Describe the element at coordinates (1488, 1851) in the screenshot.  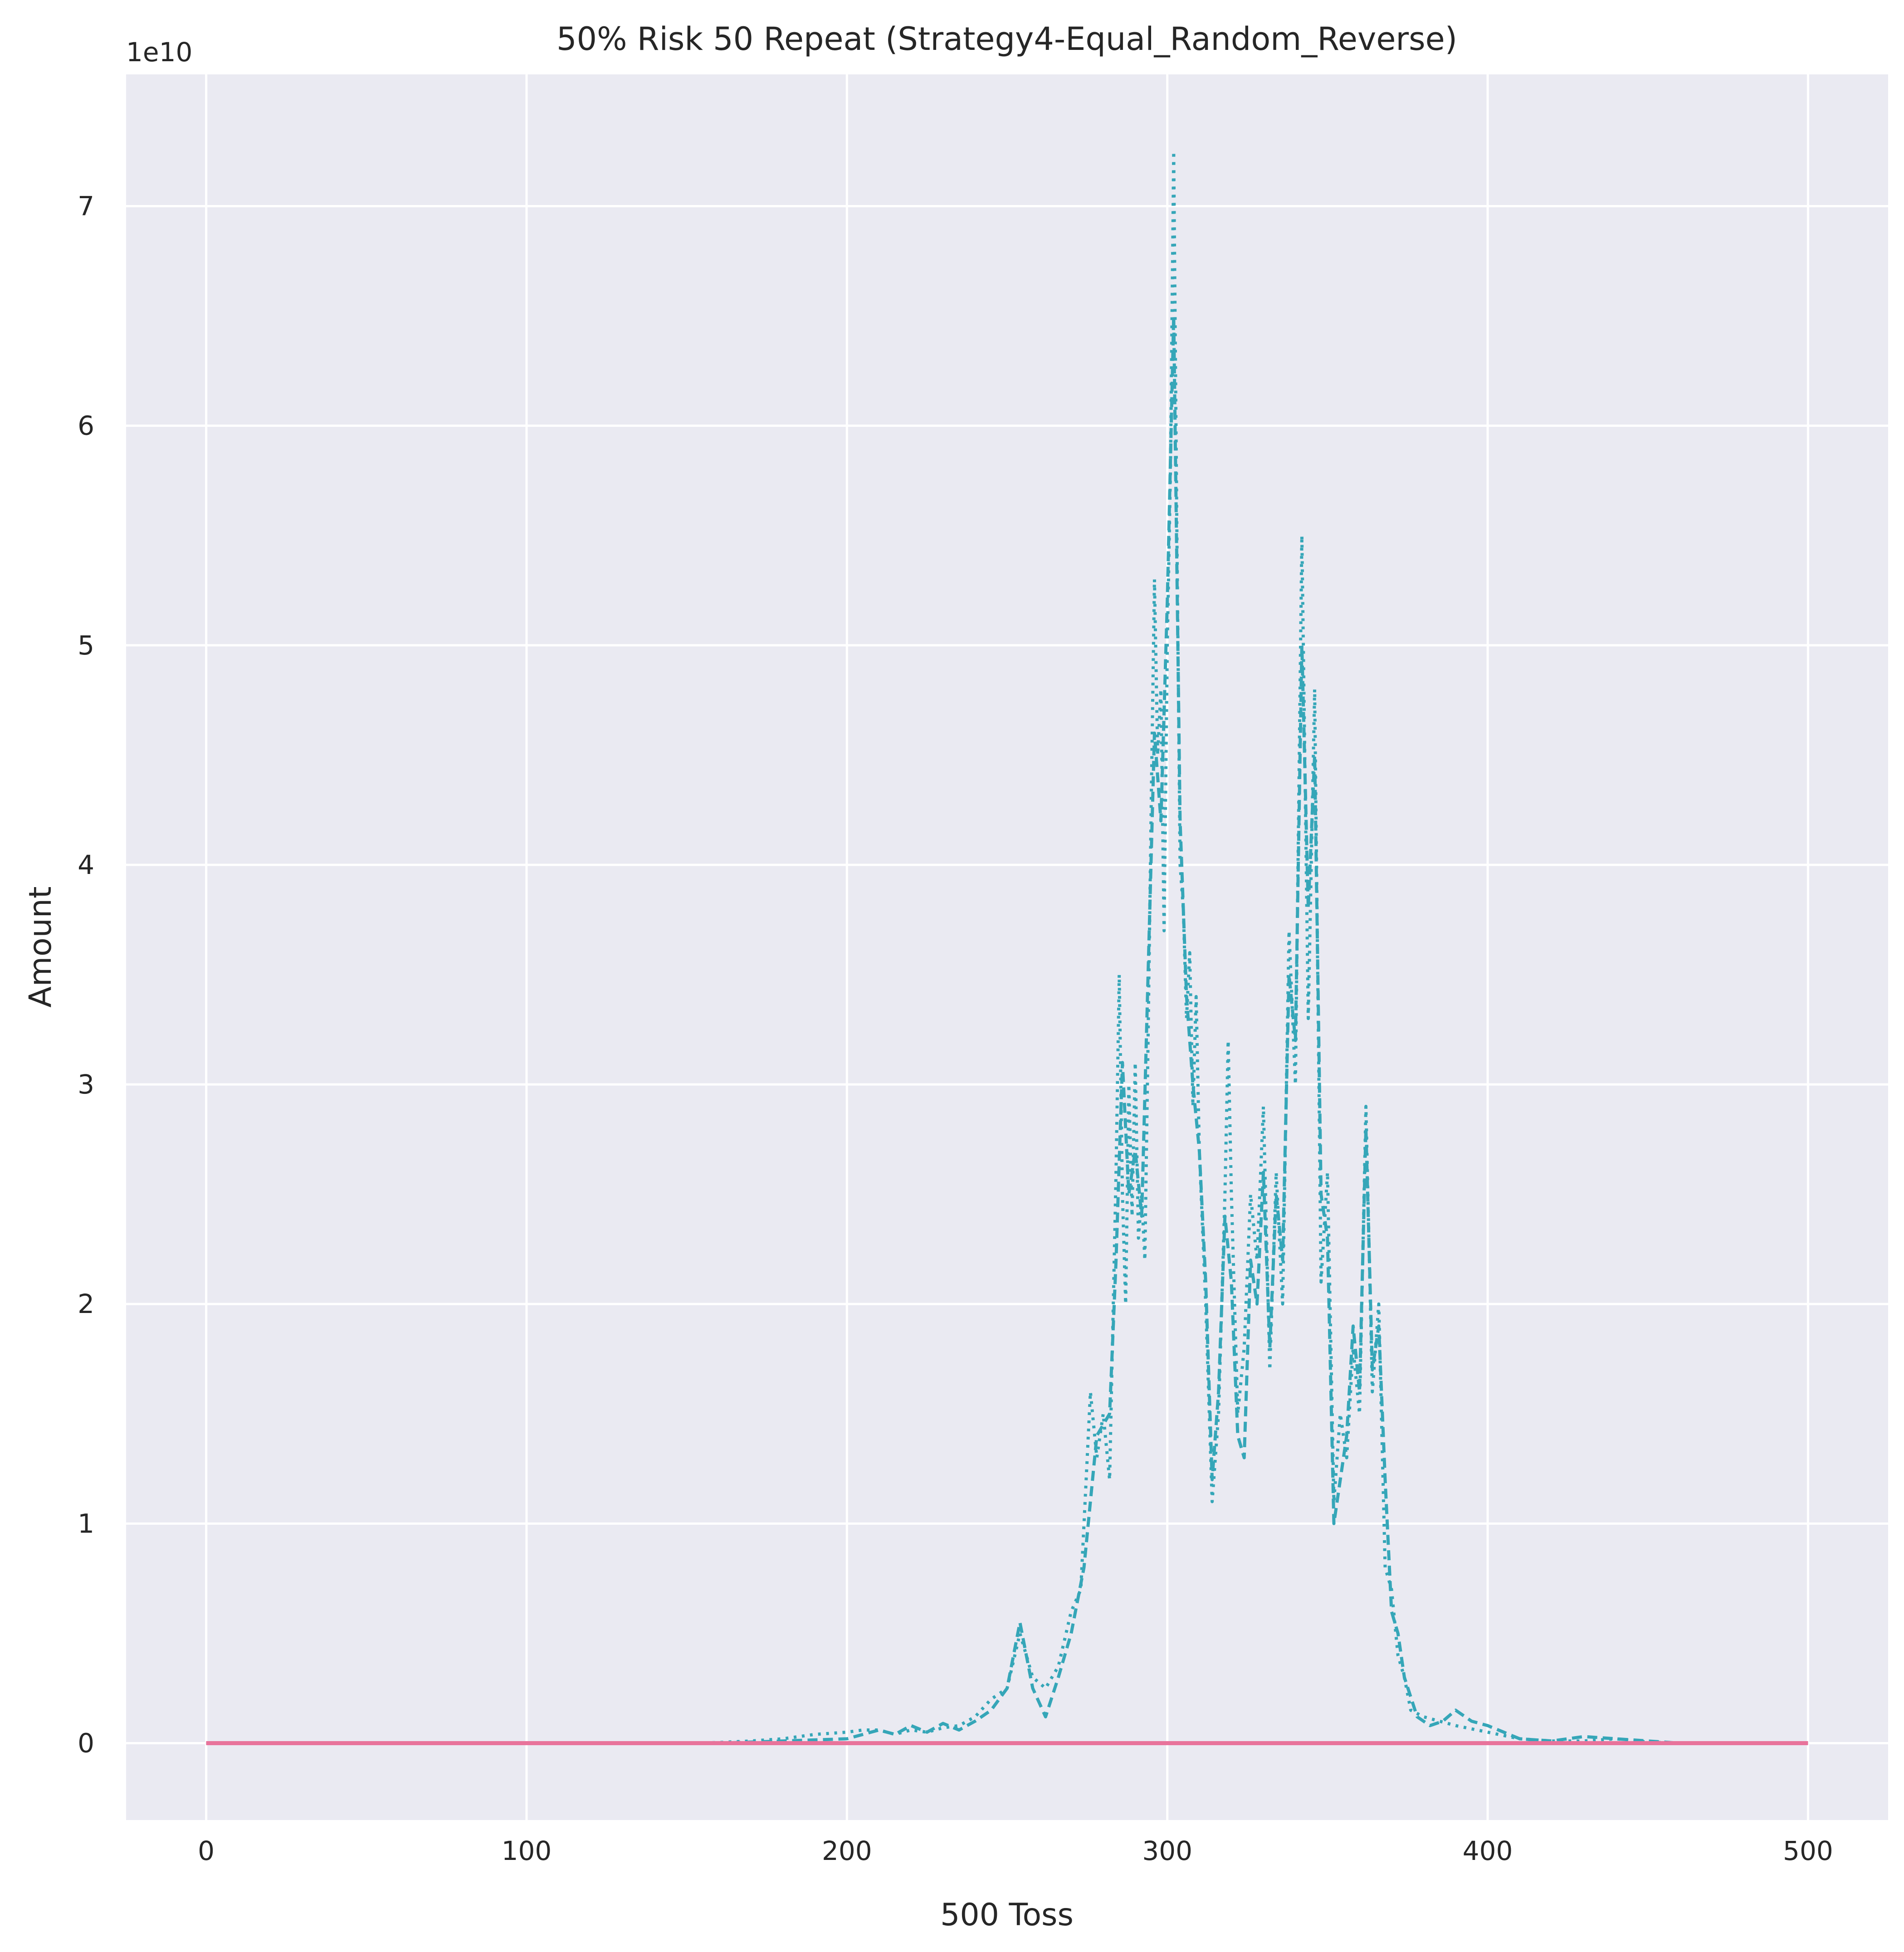
I see `x-tick-label: 400` at that location.